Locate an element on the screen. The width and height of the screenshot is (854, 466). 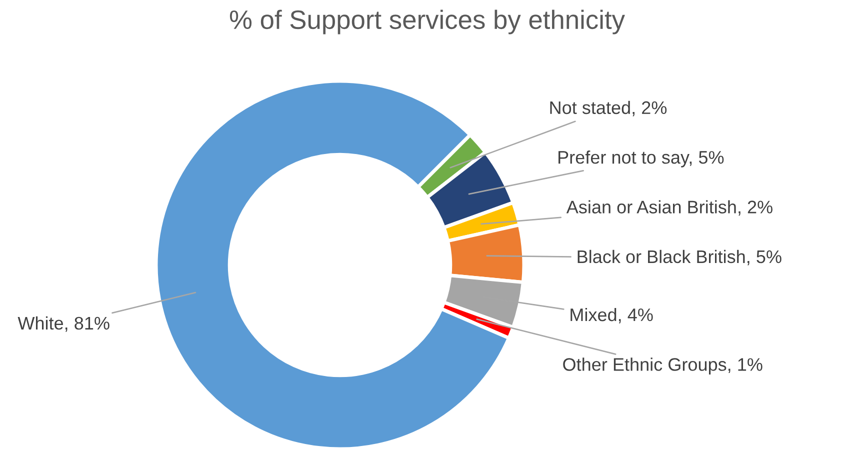
chart-title: % of Support services by ethnicity is located at coordinates (427, 22).